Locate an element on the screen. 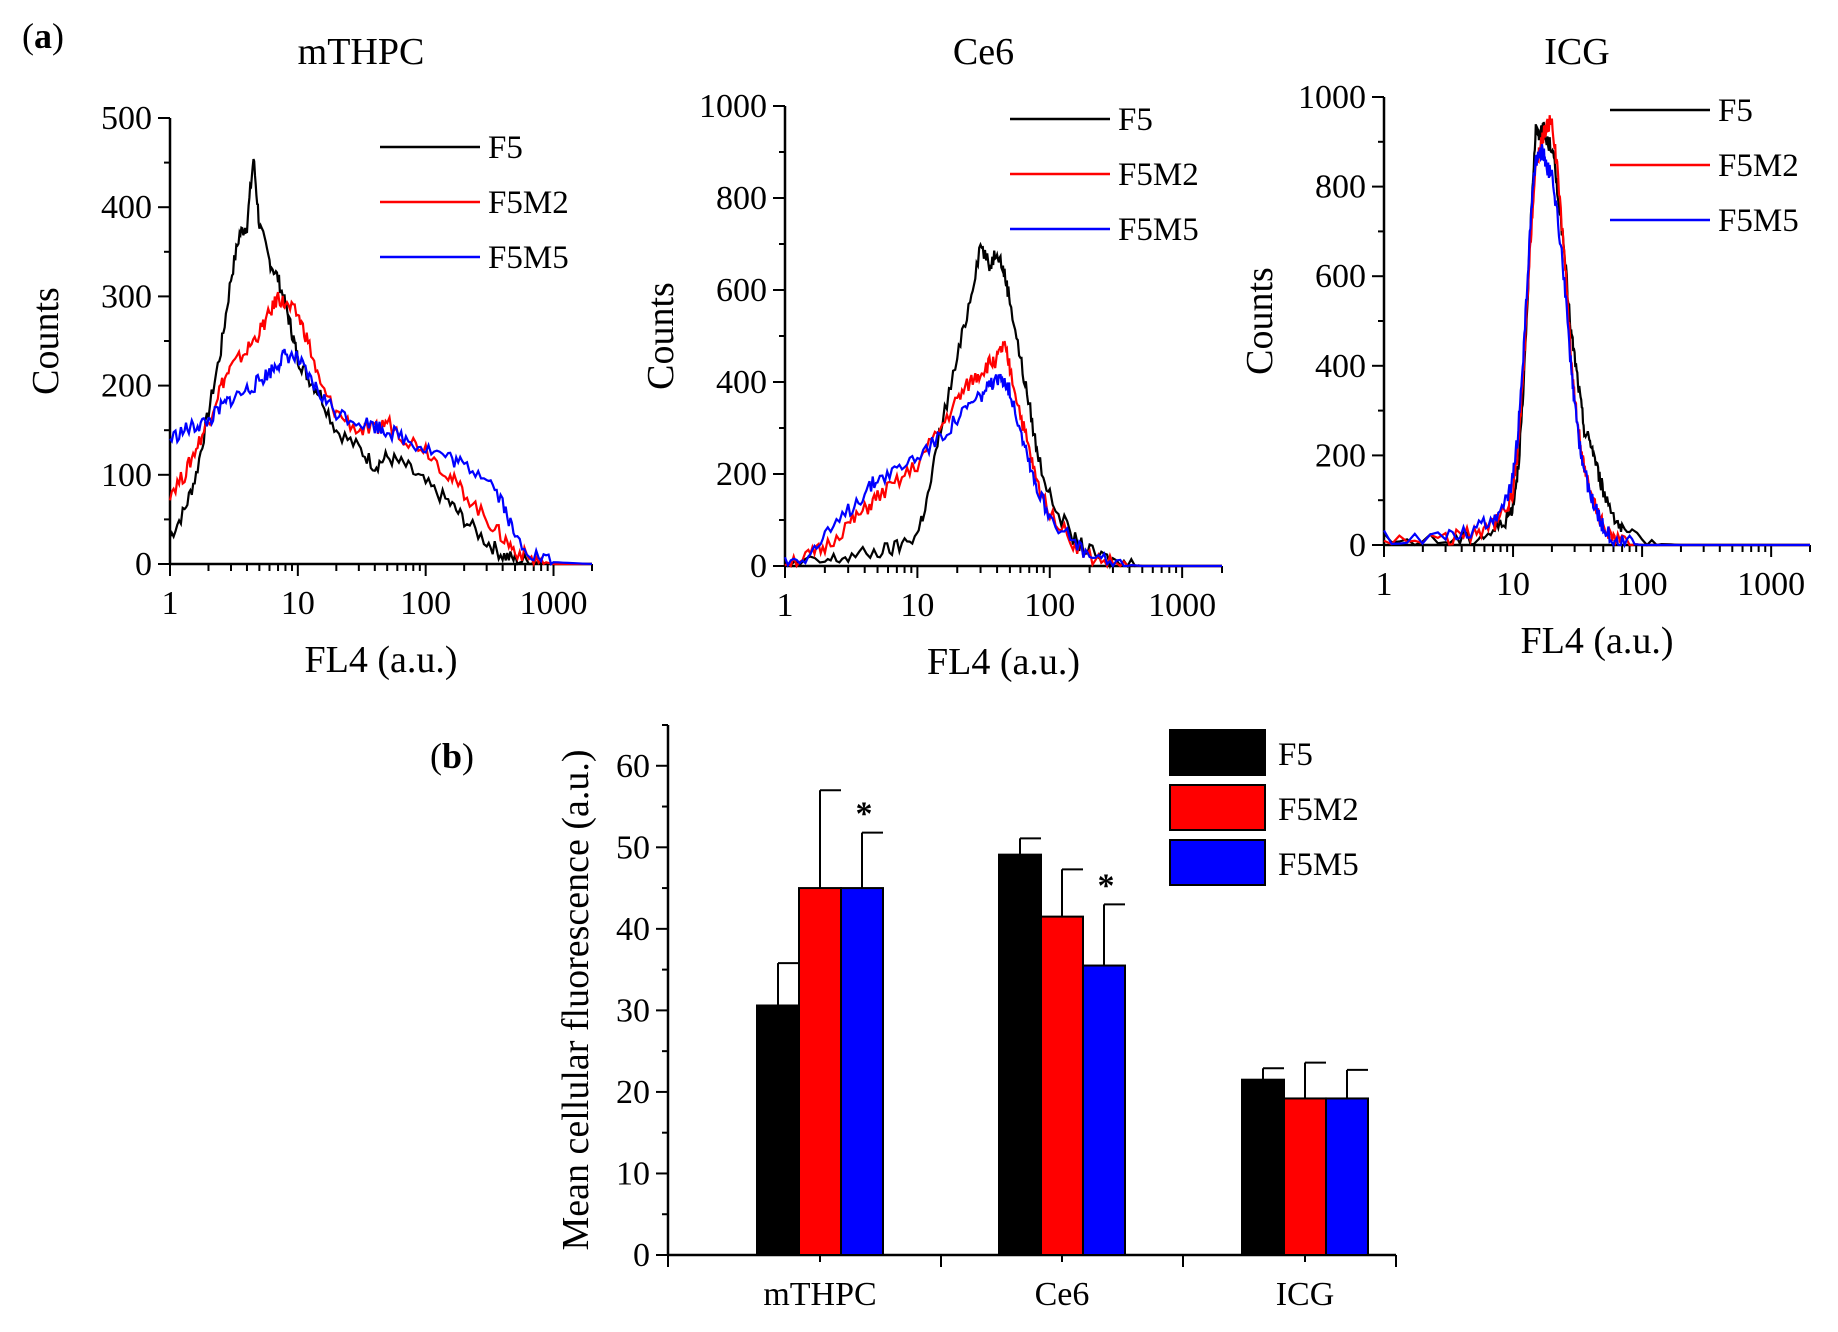  panel-tag-b-letter: b is located at coordinates (452, 756).